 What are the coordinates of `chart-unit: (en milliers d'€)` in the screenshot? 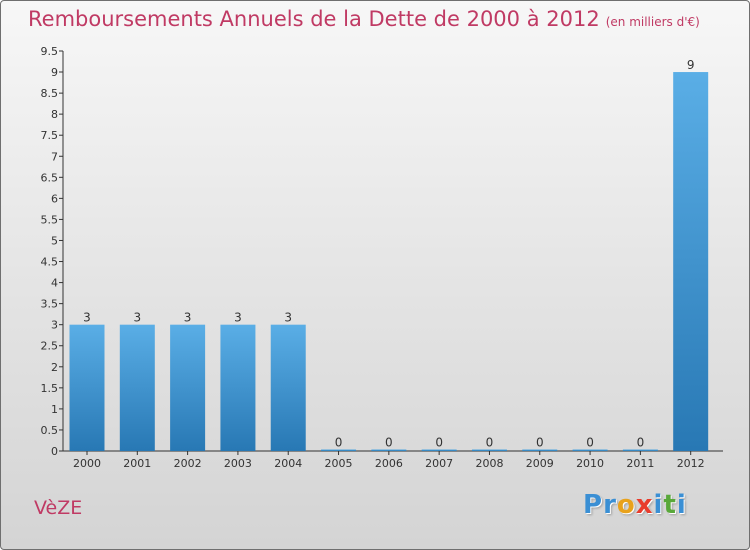 It's located at (652, 22).